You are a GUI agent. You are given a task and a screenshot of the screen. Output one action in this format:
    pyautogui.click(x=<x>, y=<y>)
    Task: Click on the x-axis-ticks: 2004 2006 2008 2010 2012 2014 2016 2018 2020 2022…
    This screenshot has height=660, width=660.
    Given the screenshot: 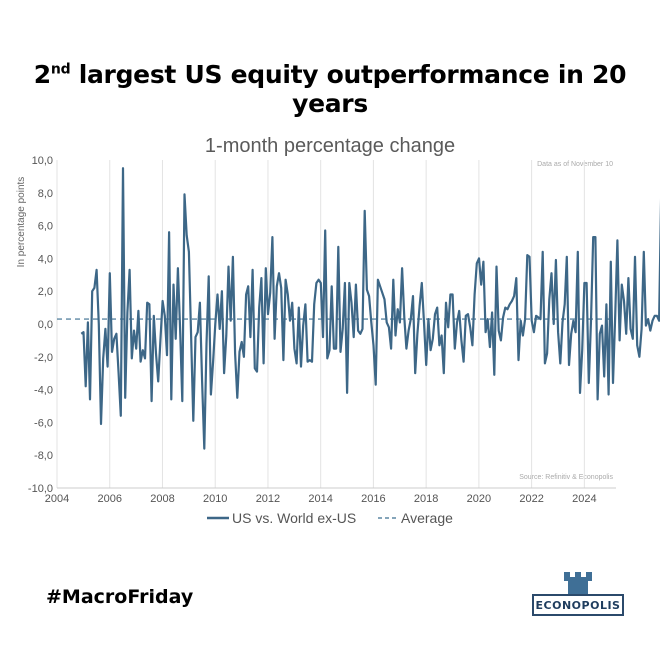 What is the action you would take?
    pyautogui.click(x=321, y=499)
    